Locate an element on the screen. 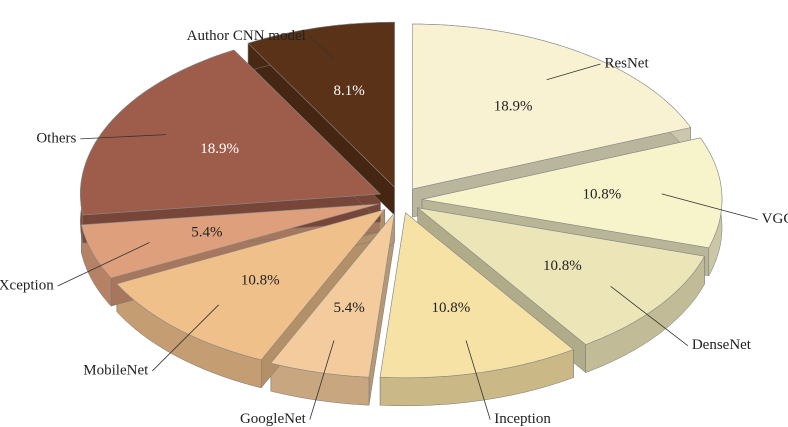 This screenshot has height=427, width=788. category-label: VGG is located at coordinates (775, 219).